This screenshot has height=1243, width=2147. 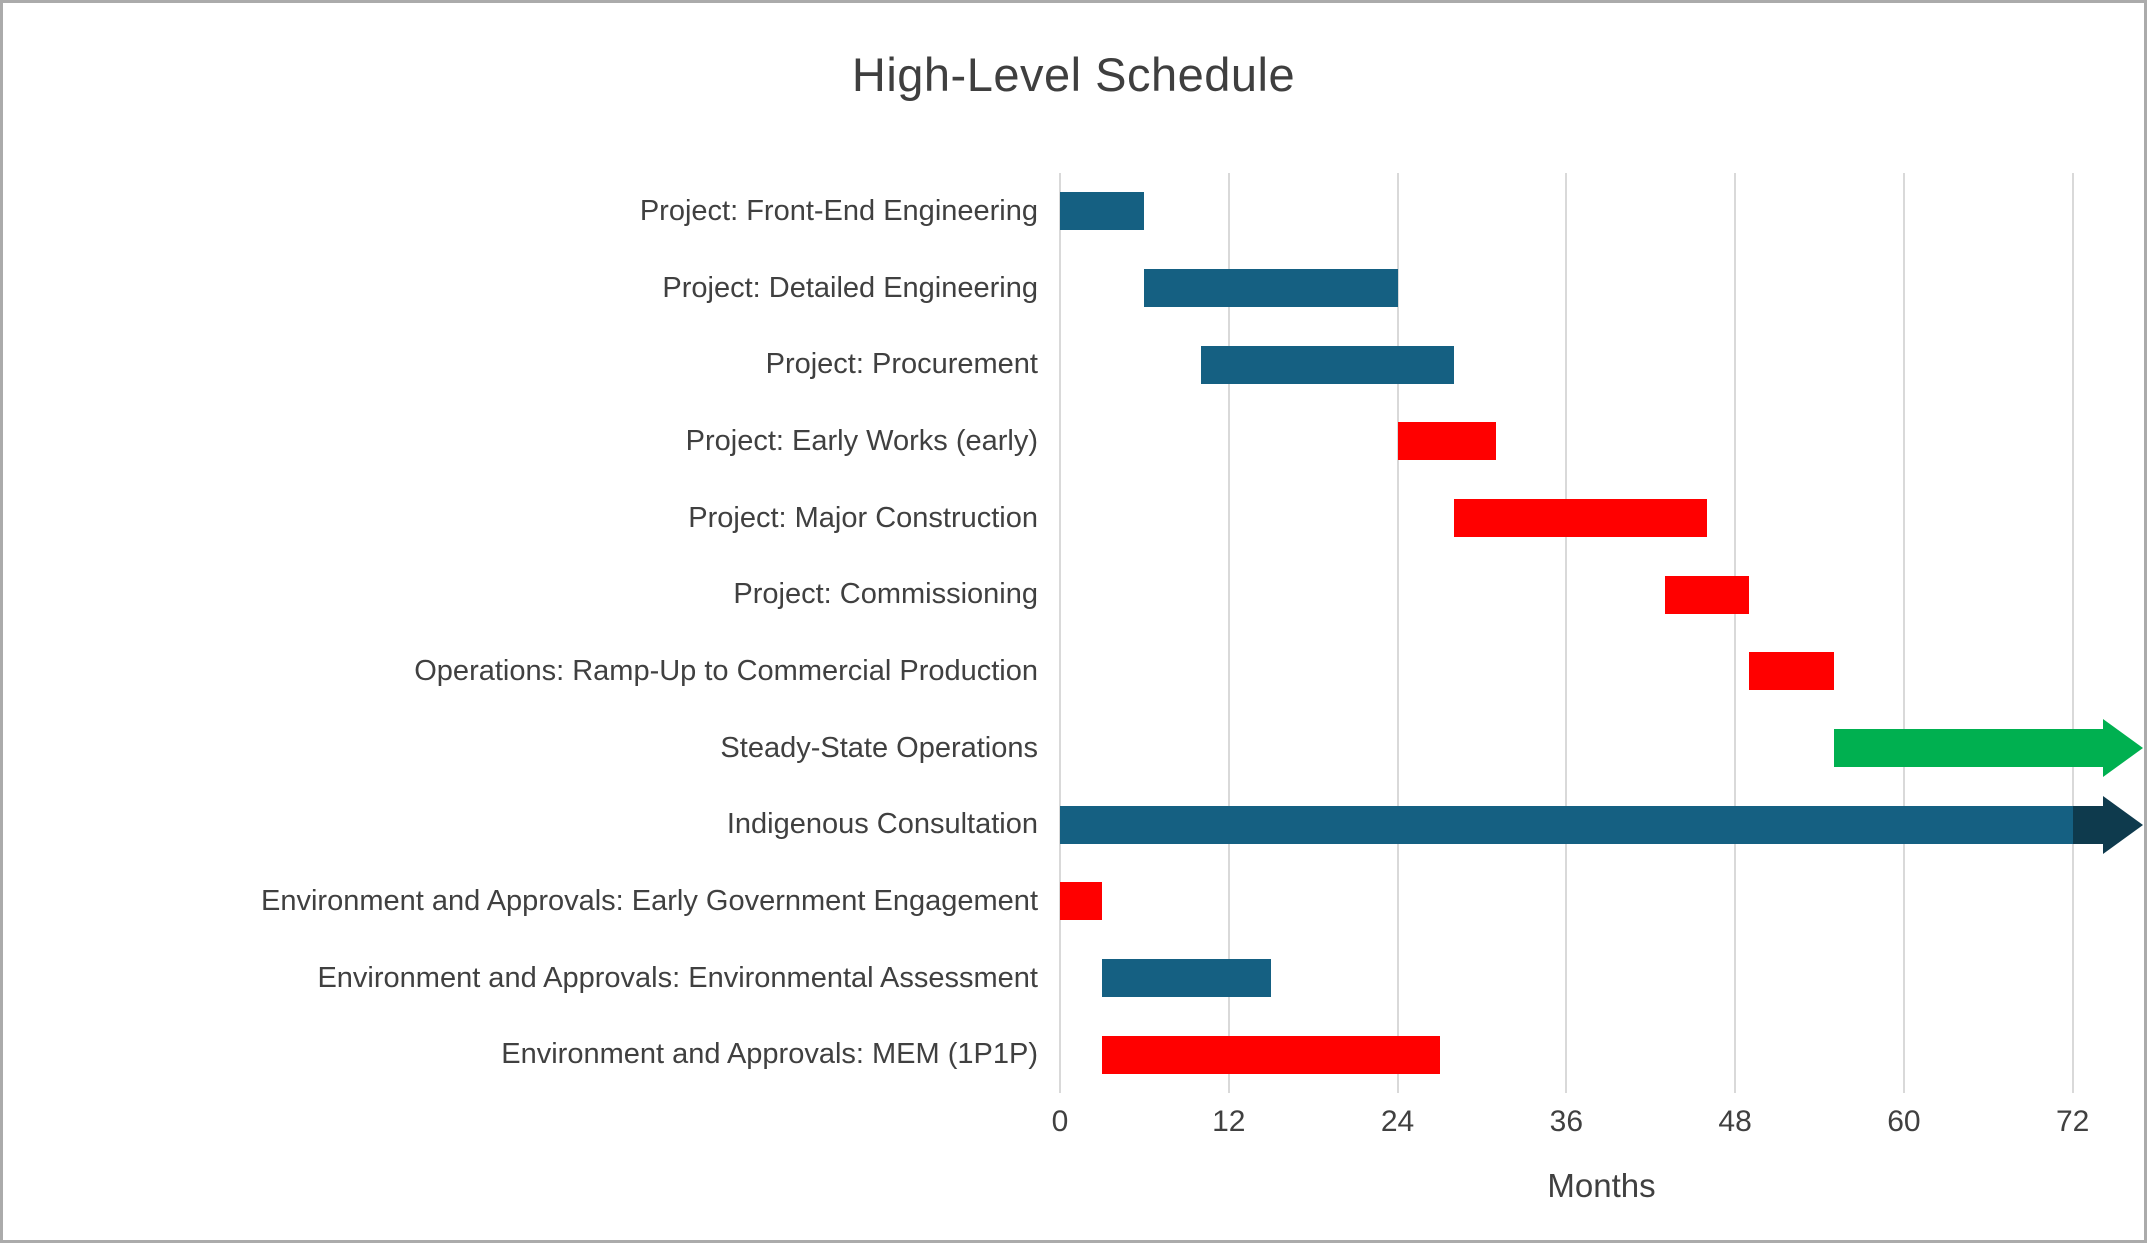 I want to click on category-label: Project: Detailed Engineering, so click(x=850, y=287).